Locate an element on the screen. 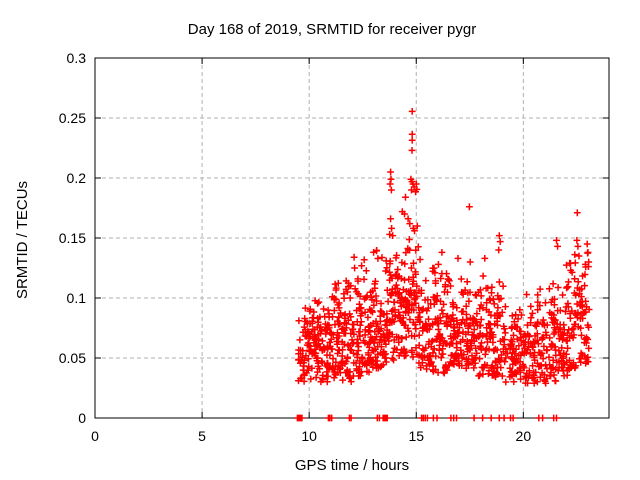 This screenshot has width=640, height=480. x-axis-label: GPS time / hours is located at coordinates (352, 465).